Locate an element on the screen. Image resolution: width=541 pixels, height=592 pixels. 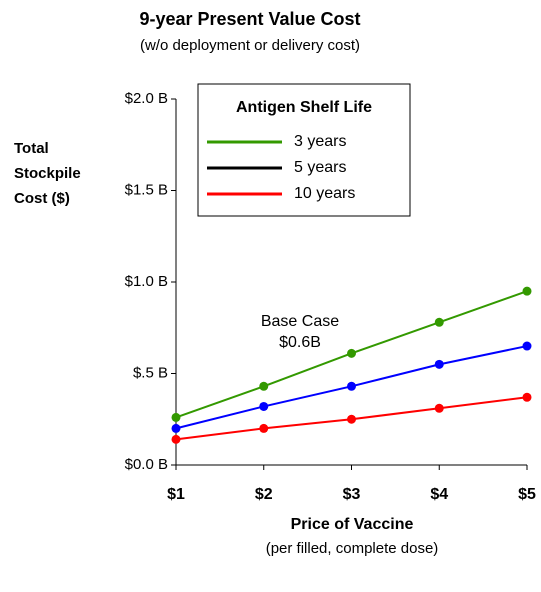
legend-title: Antigen Shelf Life is located at coordinates (304, 107).